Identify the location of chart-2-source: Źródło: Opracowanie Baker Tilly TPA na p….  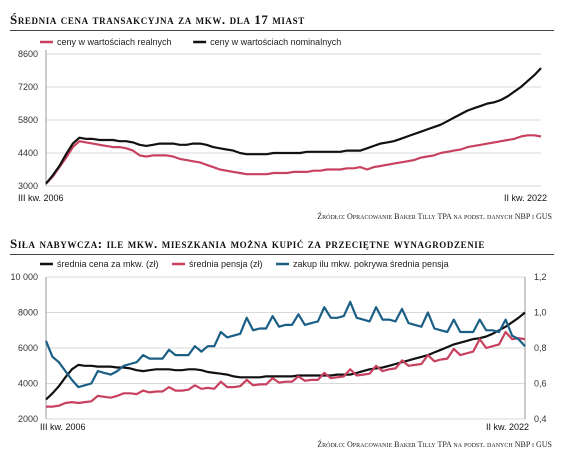
(434, 444).